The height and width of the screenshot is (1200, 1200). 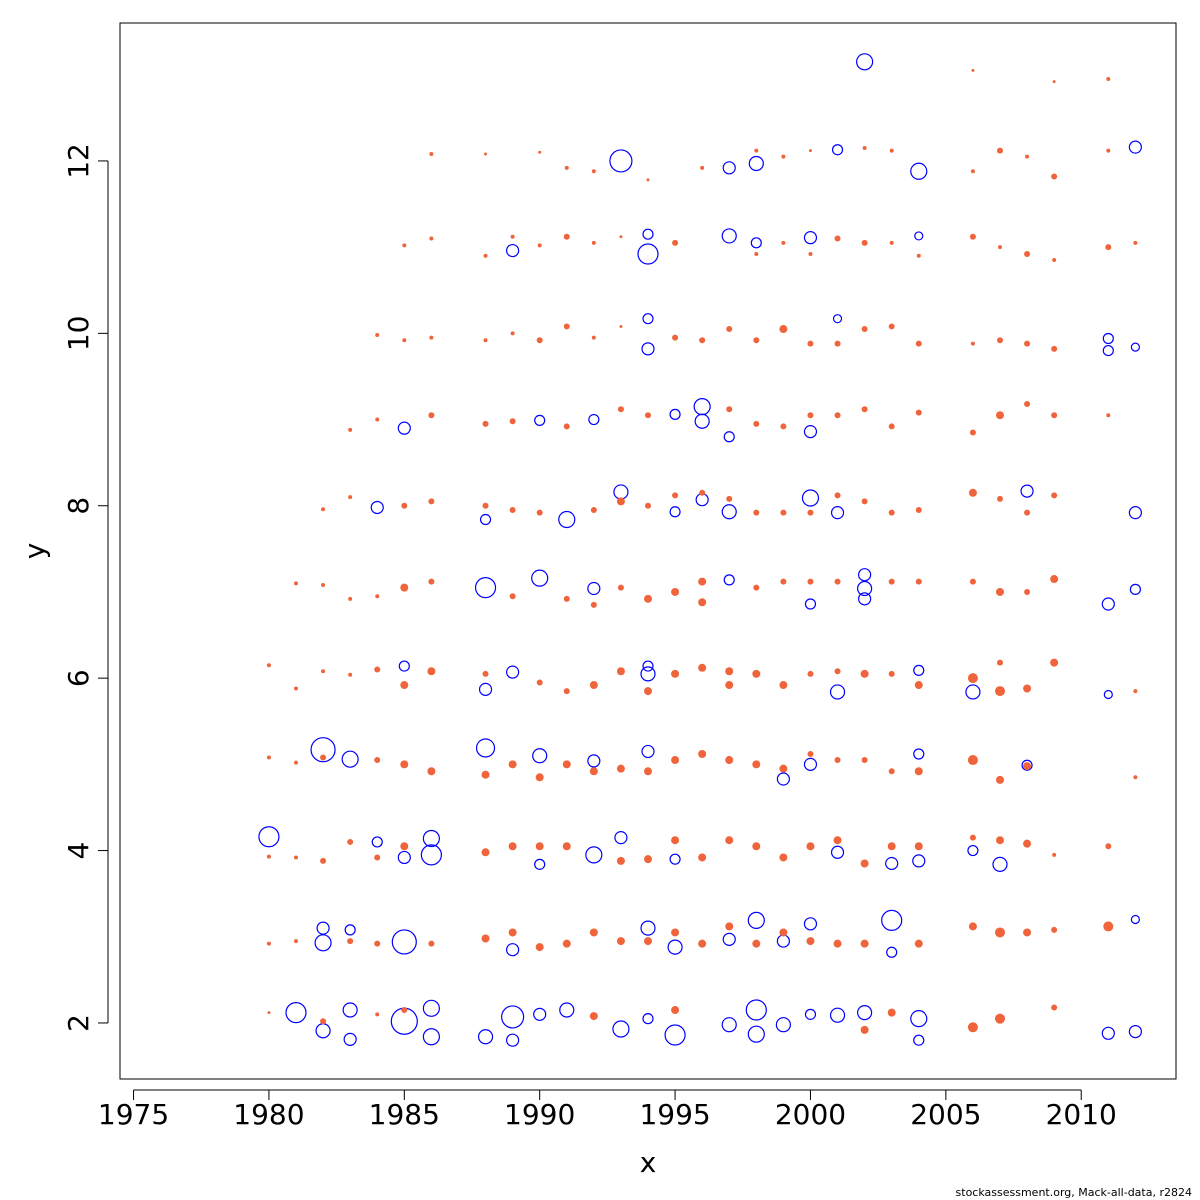 What do you see at coordinates (78, 161) in the screenshot?
I see `y-tick-label: 12` at bounding box center [78, 161].